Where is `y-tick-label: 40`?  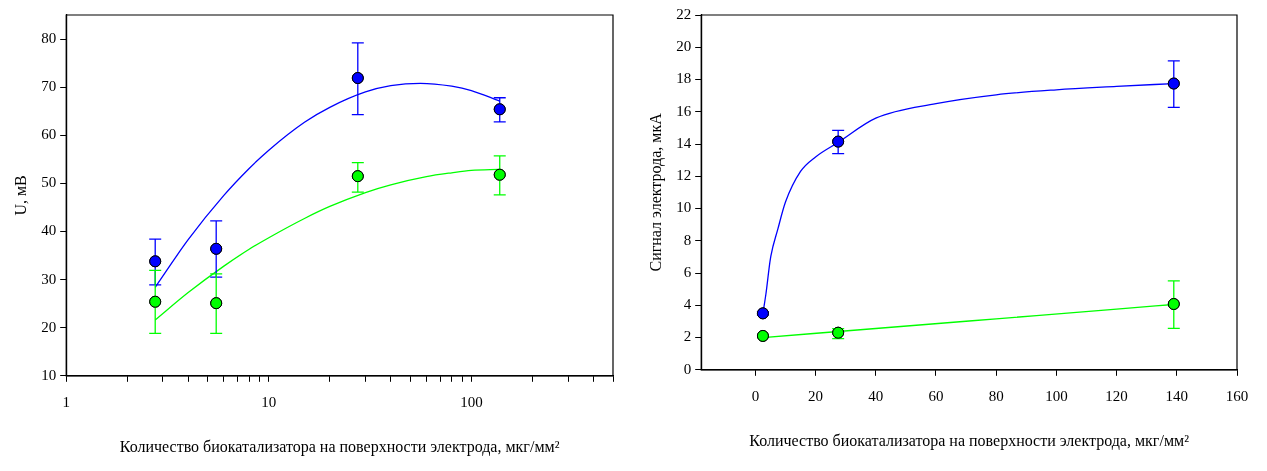 y-tick-label: 40 is located at coordinates (49, 230).